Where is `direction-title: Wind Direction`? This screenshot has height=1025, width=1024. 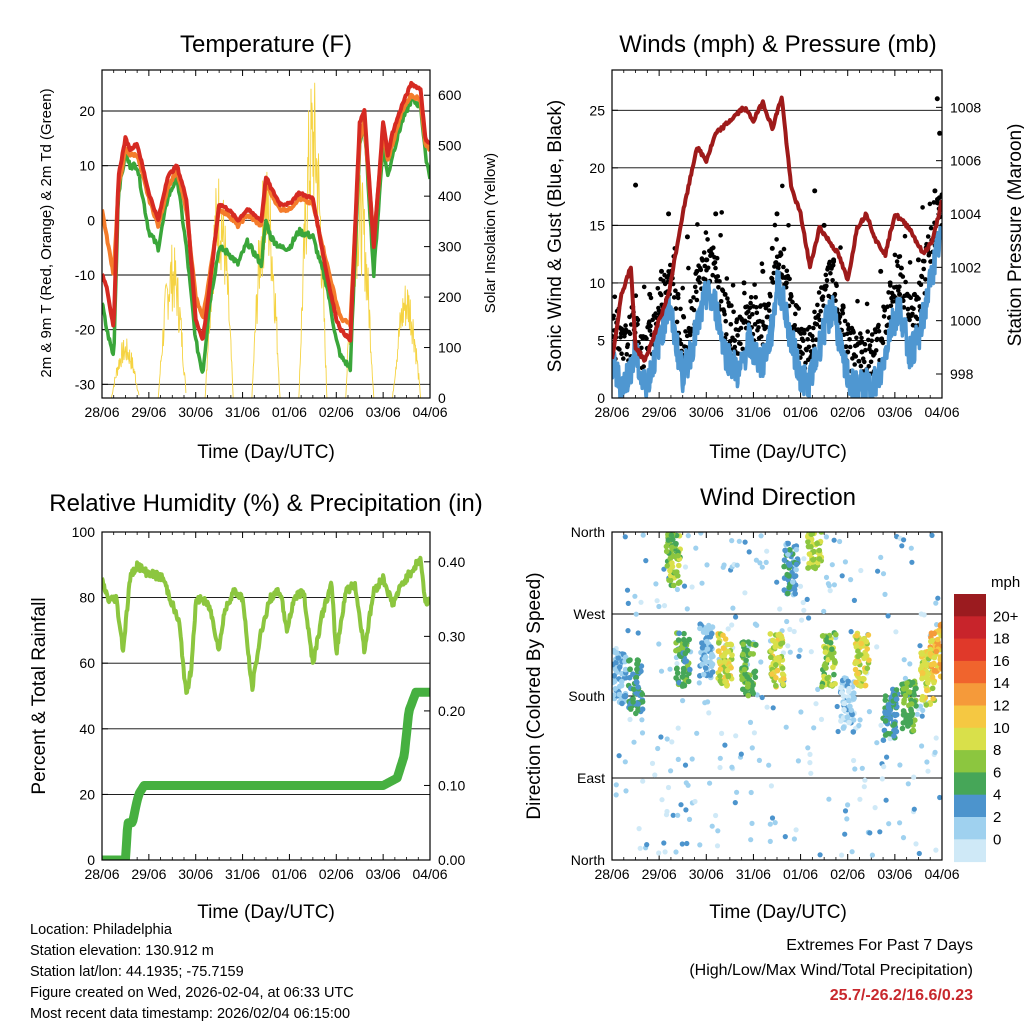 direction-title: Wind Direction is located at coordinates (778, 497).